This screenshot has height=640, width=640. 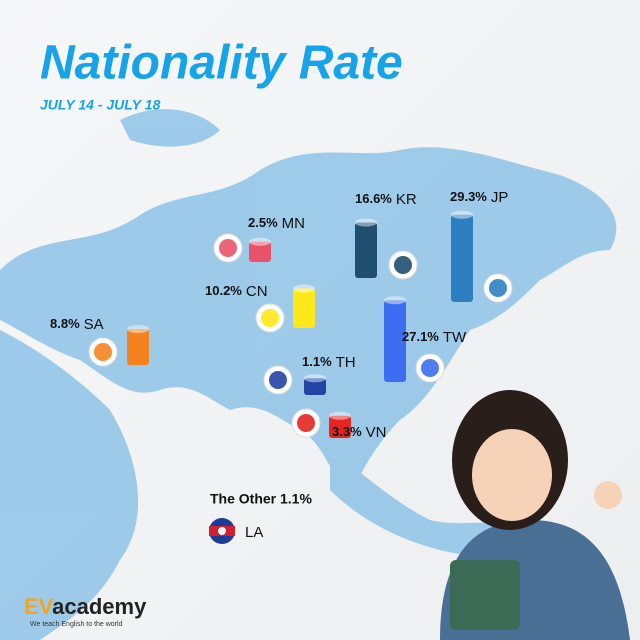 I want to click on logo-tagline: We teach English to the world, so click(x=76, y=624).